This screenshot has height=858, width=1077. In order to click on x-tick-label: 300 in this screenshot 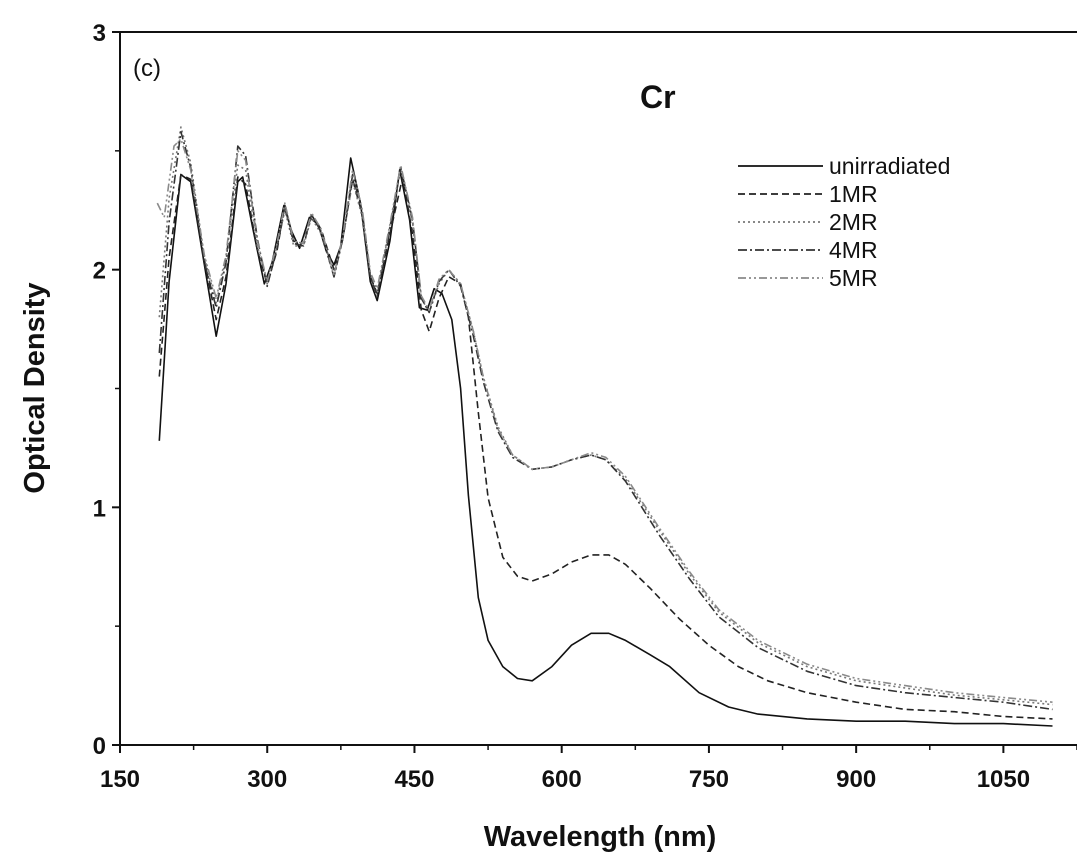, I will do `click(267, 779)`.